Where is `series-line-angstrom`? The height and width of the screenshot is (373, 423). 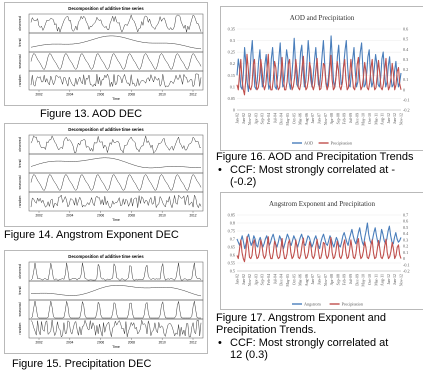
series-line-angstrom is located at coordinates (319, 236).